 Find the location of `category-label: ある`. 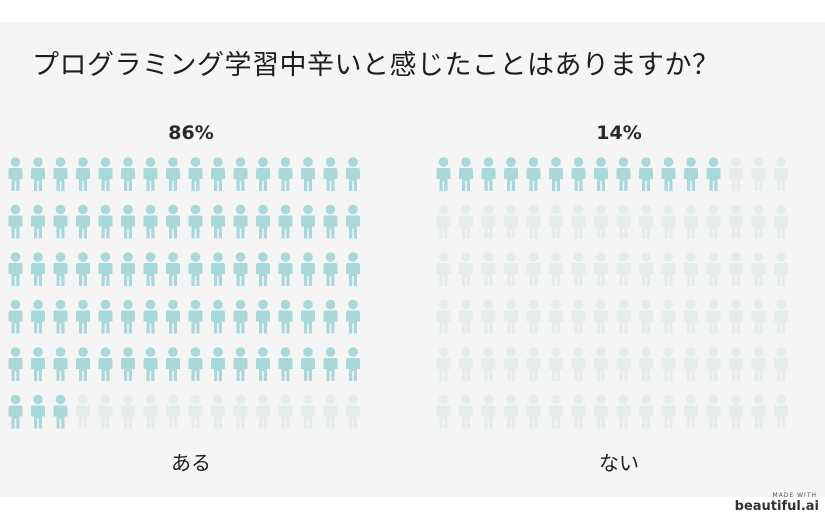

category-label: ある is located at coordinates (191, 463).